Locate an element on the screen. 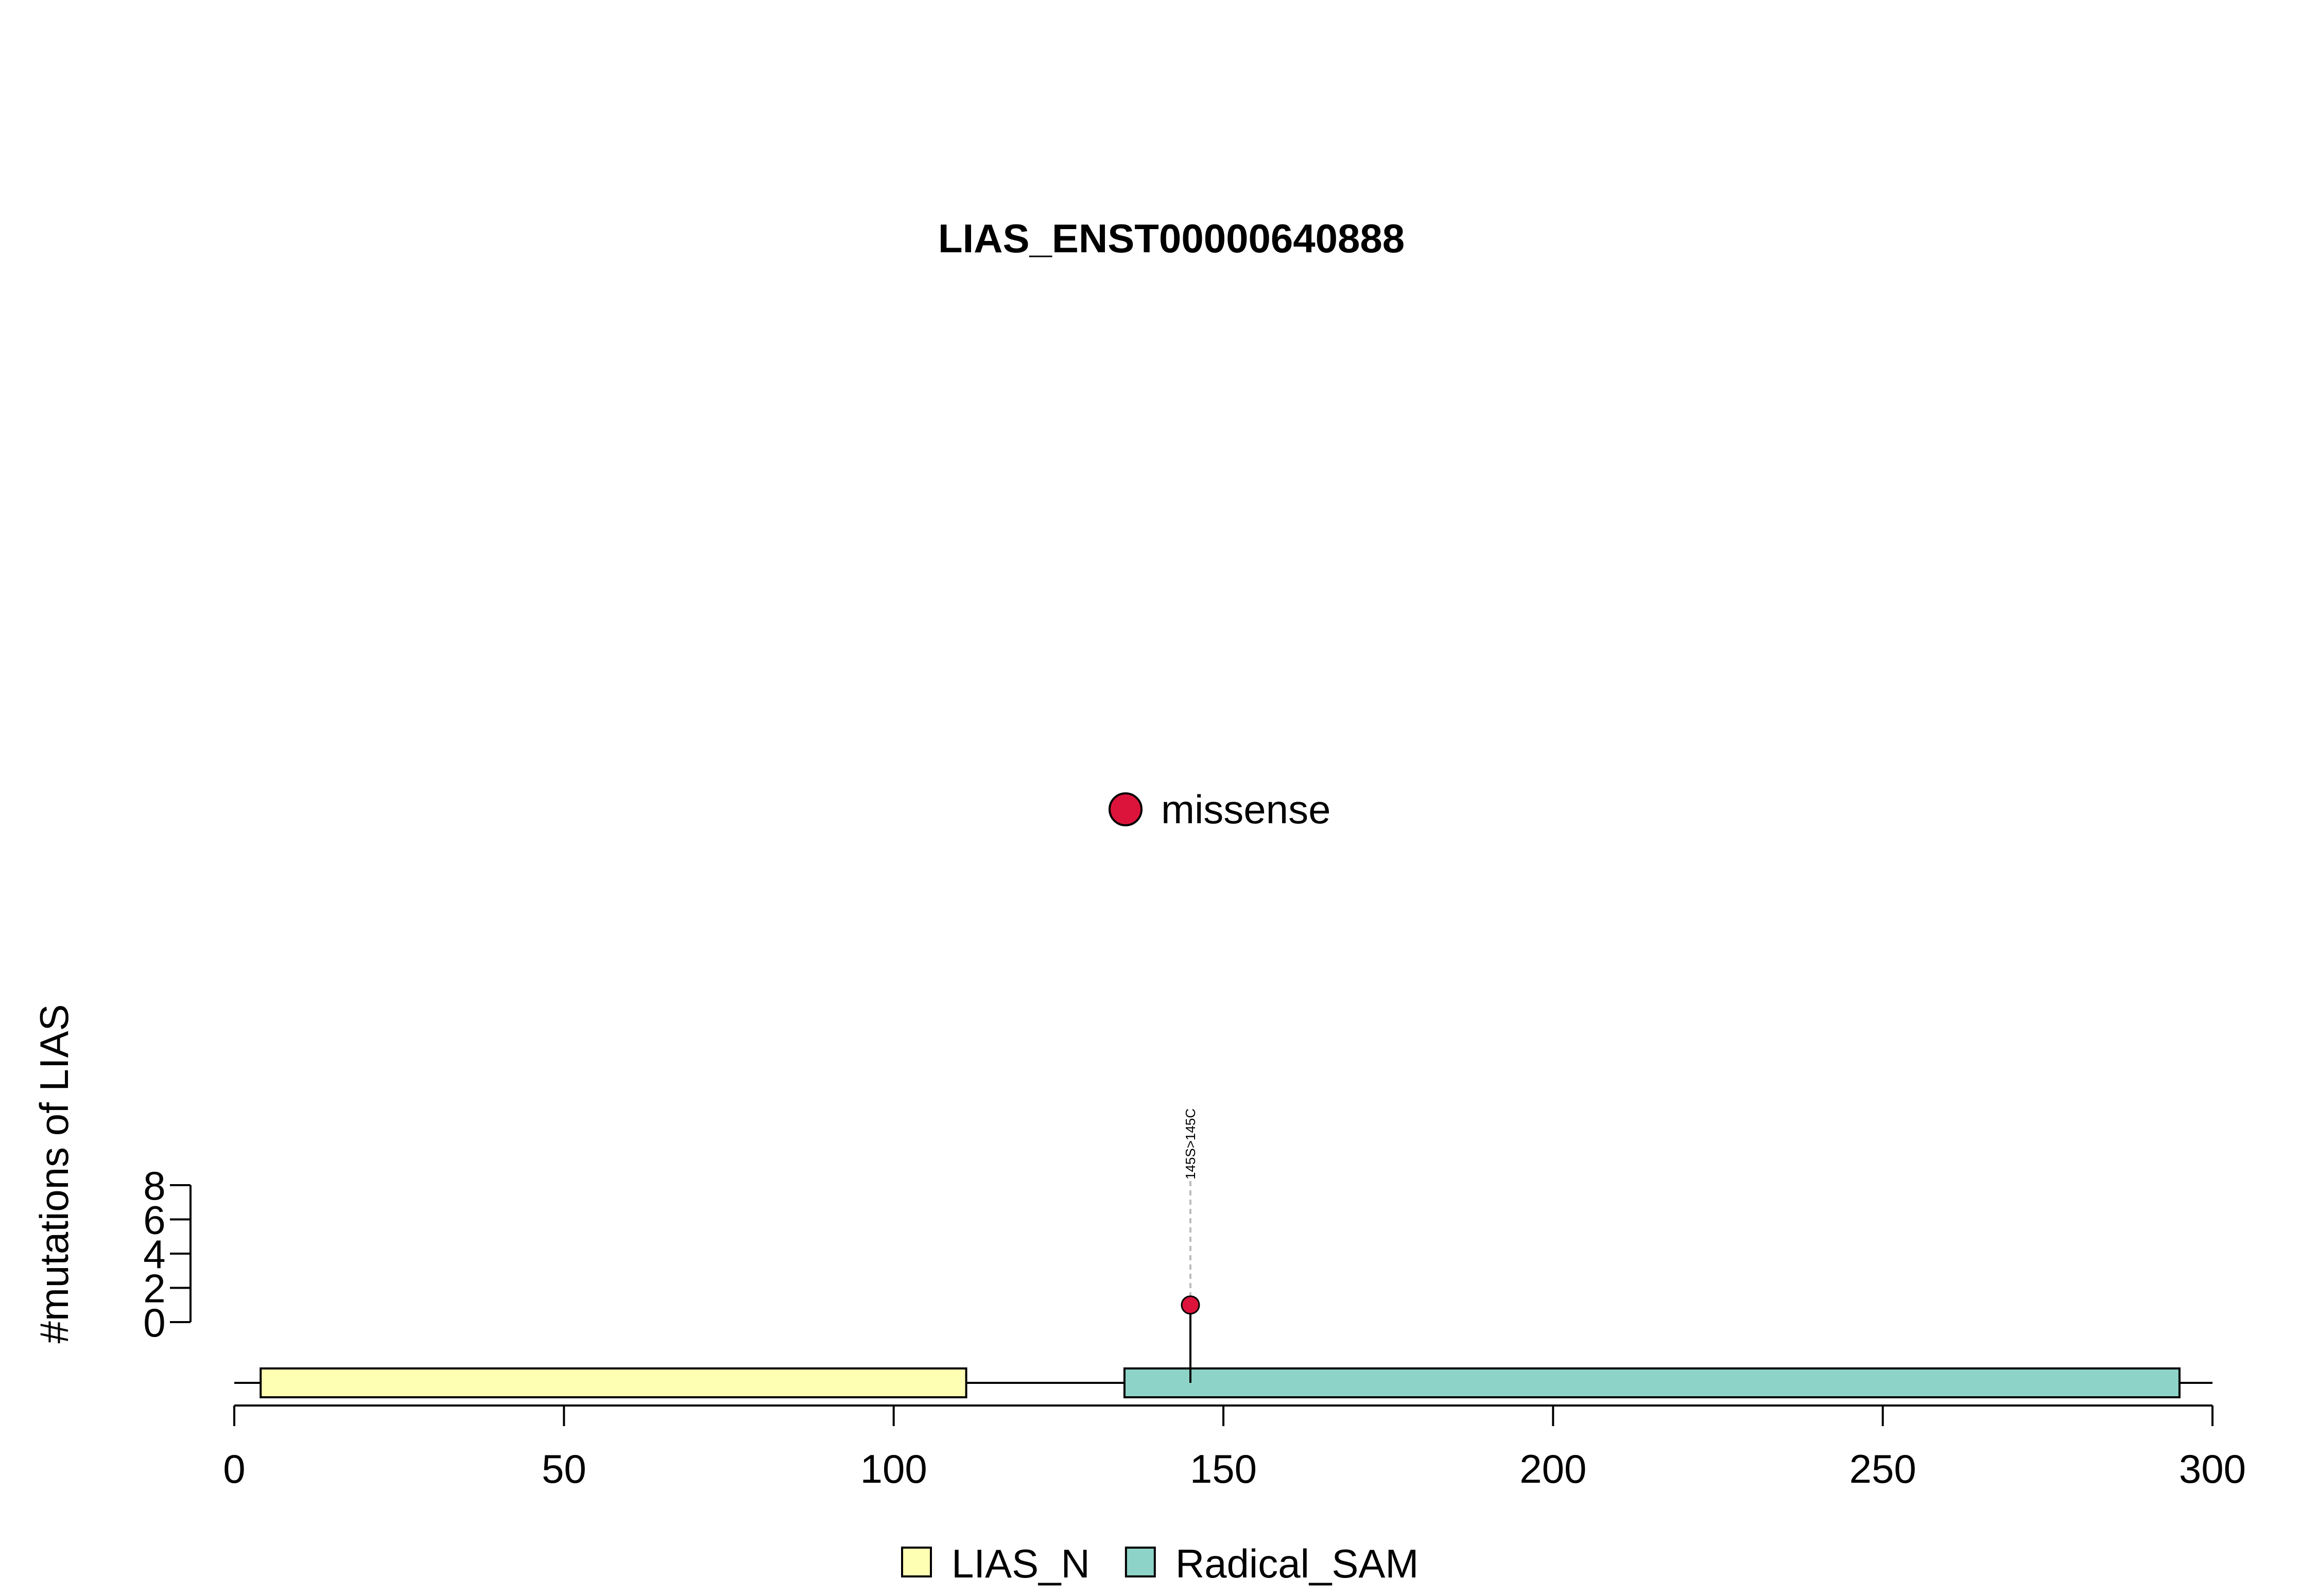  y-tick-label: 6 is located at coordinates (154, 1221).